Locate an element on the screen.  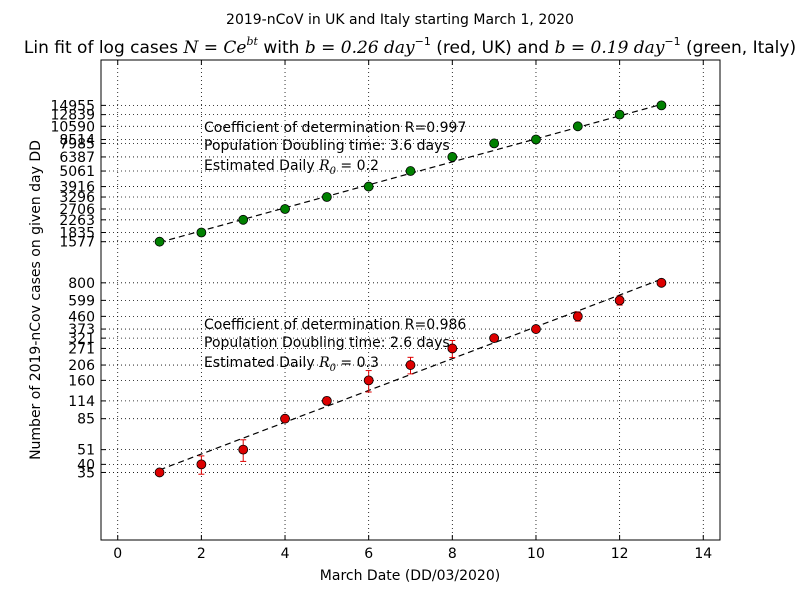
annotation-r2-uk: Coefficient of determination R=0.986 is located at coordinates (335, 325).